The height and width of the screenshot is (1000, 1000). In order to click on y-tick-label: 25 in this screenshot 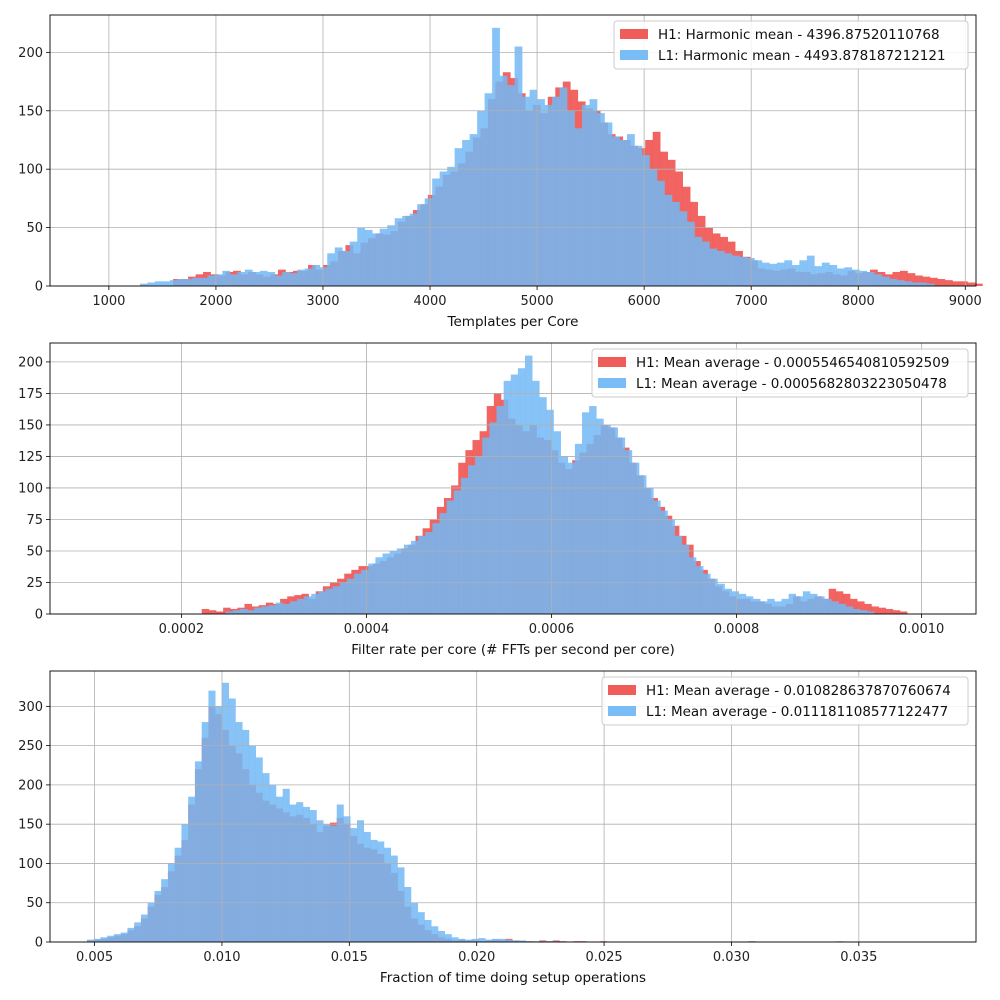, I will do `click(34, 583)`.